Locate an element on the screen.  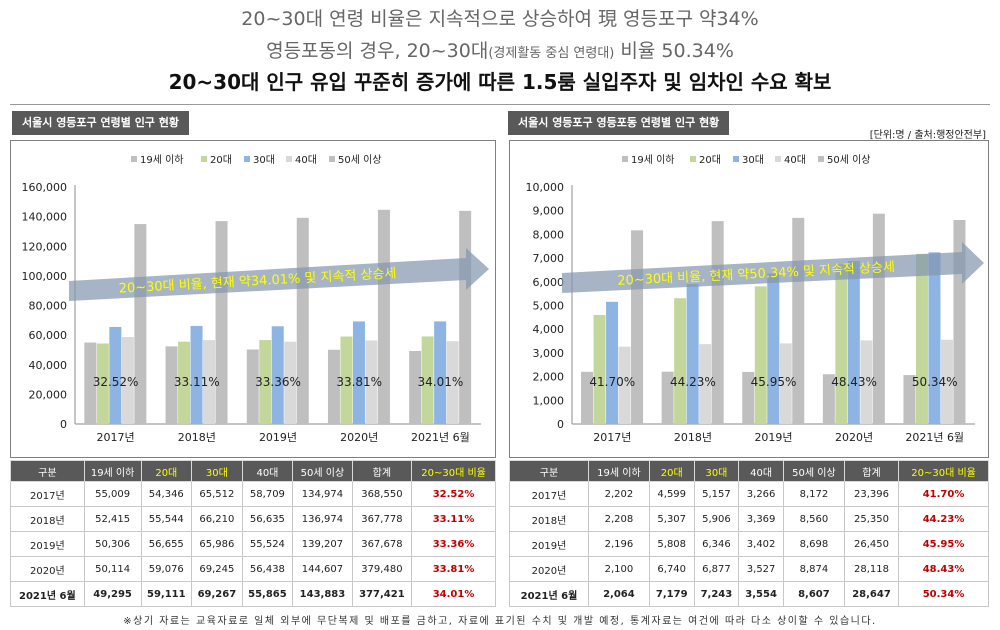
table-cell: 2020년 is located at coordinates (549, 569).